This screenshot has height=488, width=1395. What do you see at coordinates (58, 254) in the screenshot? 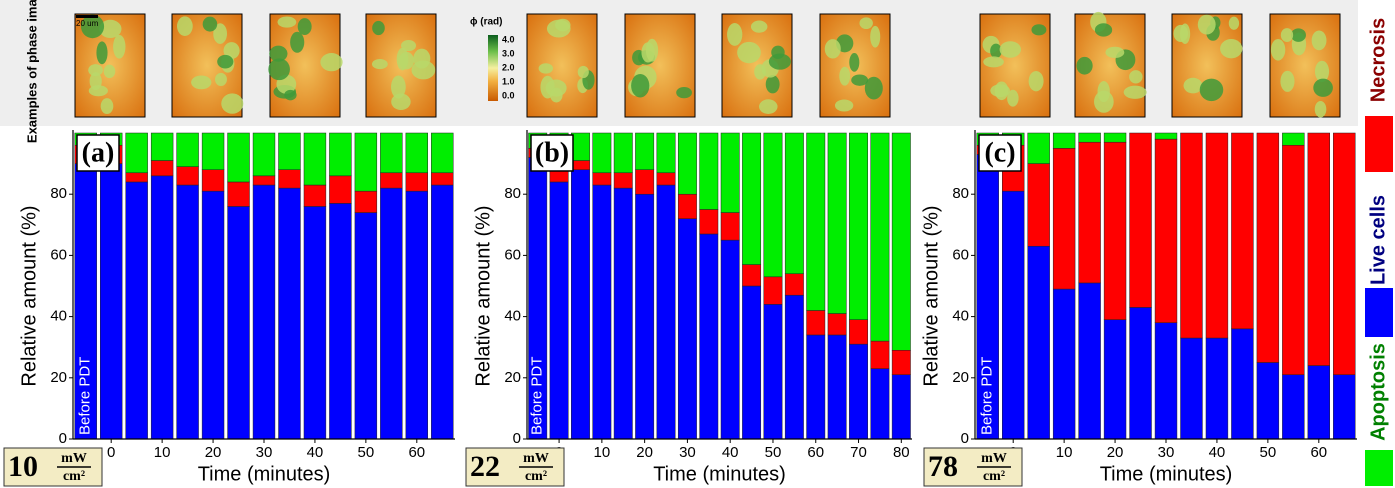
I see `y-tick-label: 60` at bounding box center [58, 254].